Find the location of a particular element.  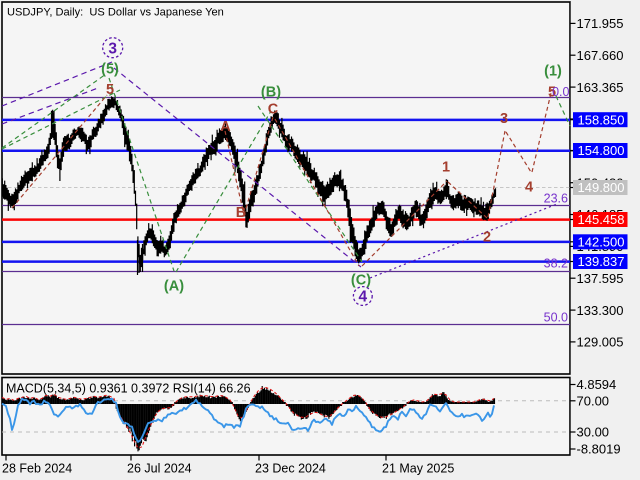

svg-text: C is located at coordinates (273, 110).